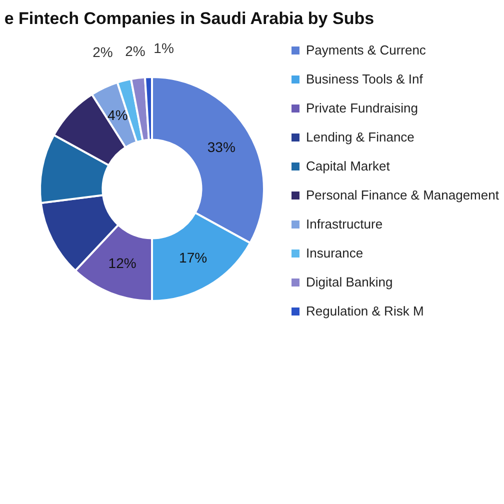  I want to click on data-label: 4%, so click(118, 115).